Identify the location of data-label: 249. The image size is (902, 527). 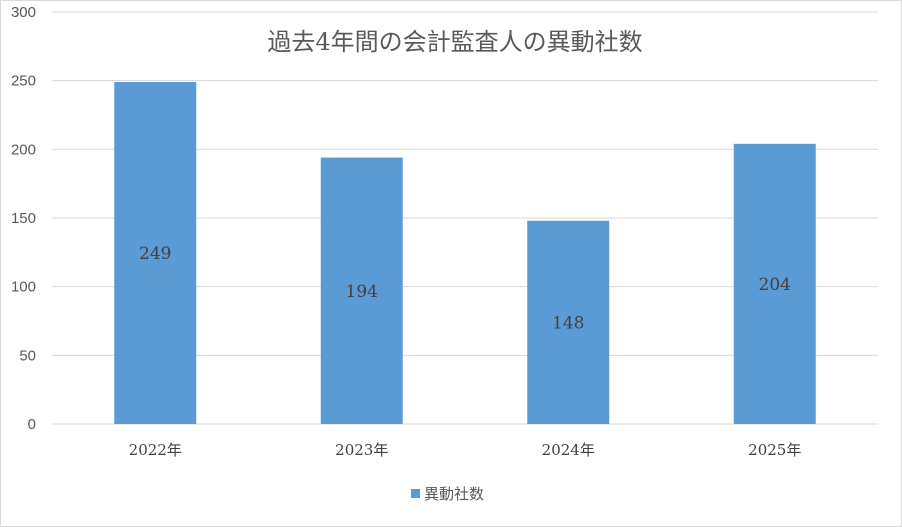
(155, 254).